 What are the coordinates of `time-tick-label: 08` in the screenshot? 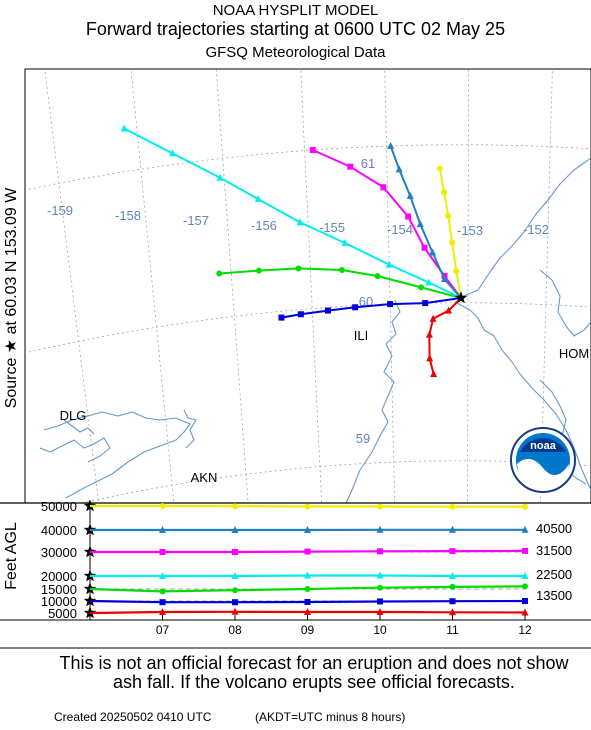 It's located at (235, 630).